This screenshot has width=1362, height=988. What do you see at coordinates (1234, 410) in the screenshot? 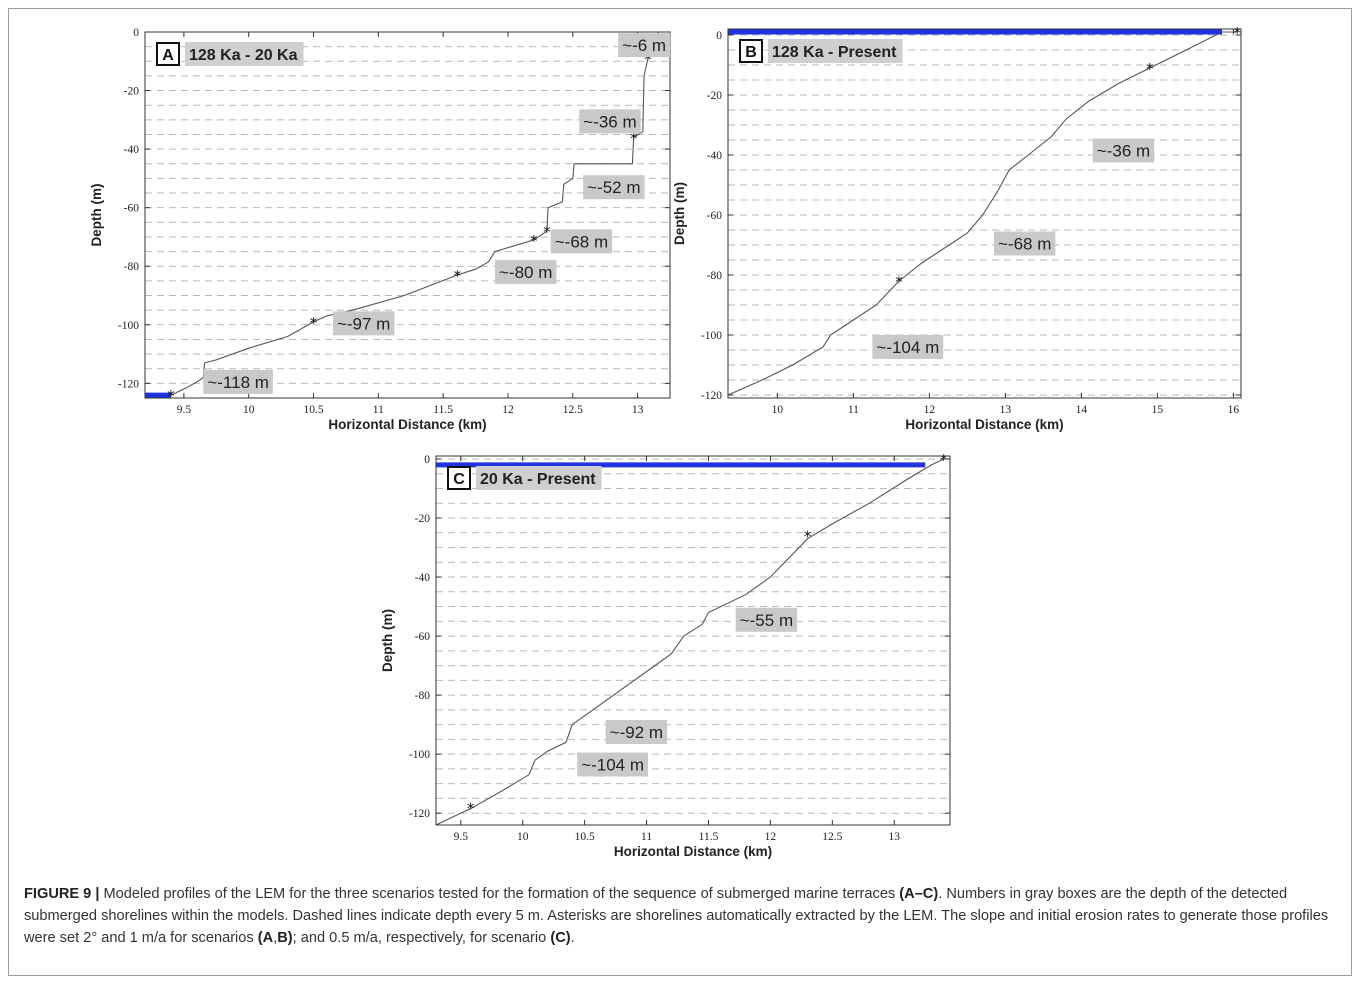
I see `panel-b-x-tick-label: 16` at bounding box center [1234, 410].